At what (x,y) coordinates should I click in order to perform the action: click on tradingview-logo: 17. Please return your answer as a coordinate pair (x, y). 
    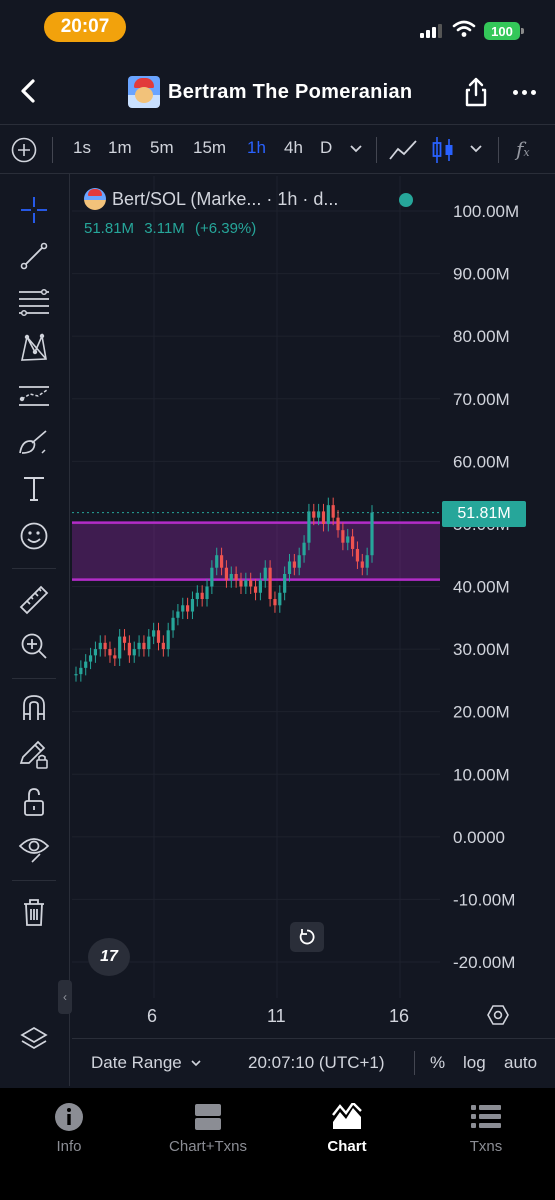
    Looking at the image, I should click on (109, 957).